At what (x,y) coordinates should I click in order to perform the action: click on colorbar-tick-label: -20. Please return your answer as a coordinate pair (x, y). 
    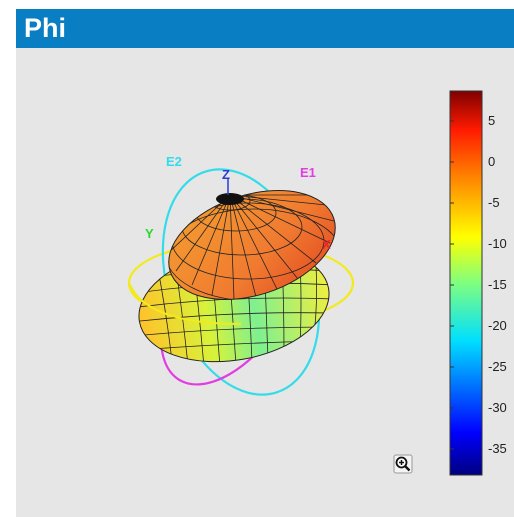
    Looking at the image, I should click on (497, 325).